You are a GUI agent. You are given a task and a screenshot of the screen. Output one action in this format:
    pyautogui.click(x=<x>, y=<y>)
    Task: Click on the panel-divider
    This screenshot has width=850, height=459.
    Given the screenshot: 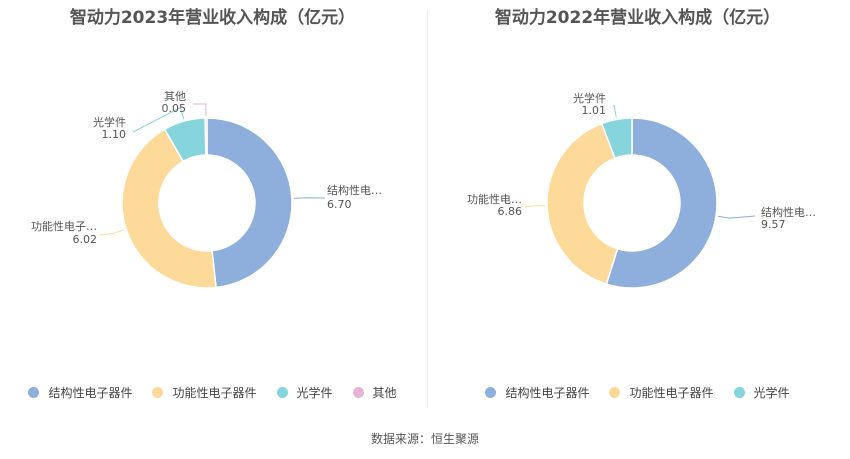 What is the action you would take?
    pyautogui.click(x=427, y=209)
    